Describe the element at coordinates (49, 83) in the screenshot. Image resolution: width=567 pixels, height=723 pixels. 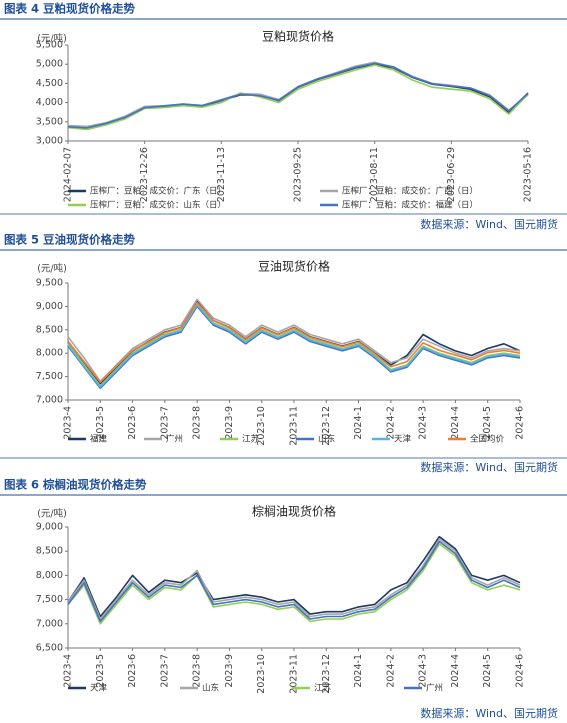
I see `y-tick-label: 4,500` at that location.